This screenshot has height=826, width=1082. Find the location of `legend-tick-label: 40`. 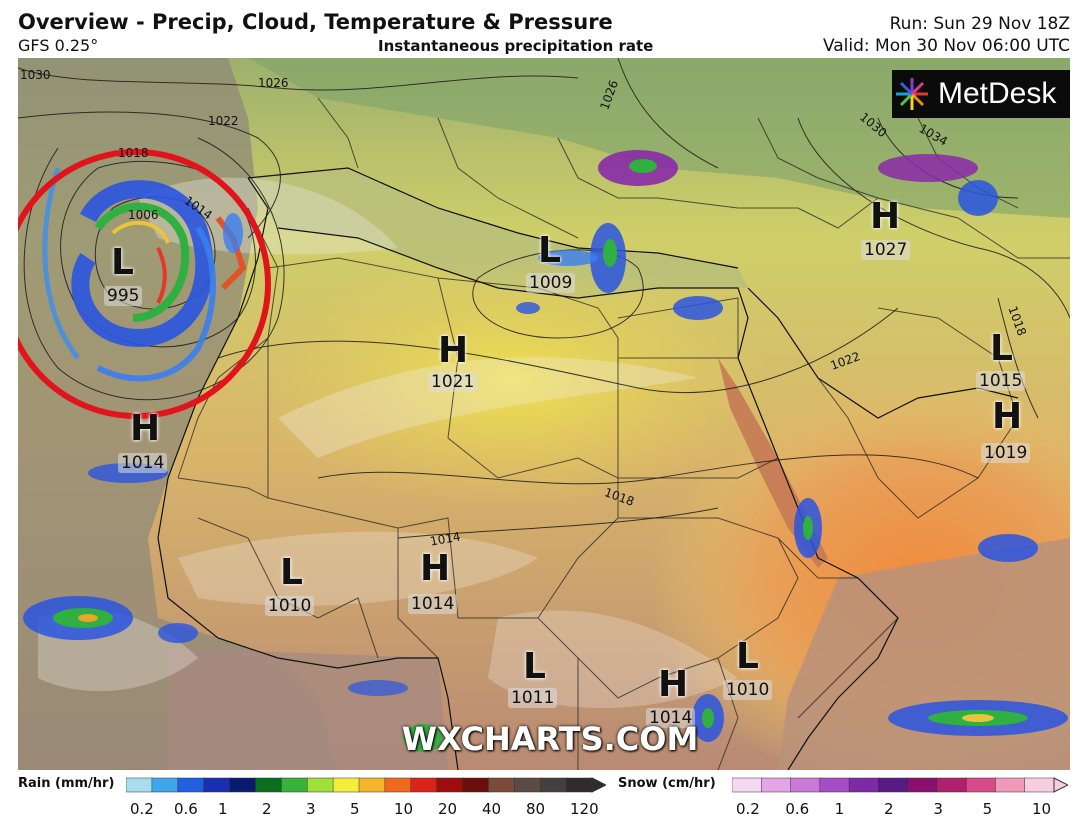

legend-tick-label: 40 is located at coordinates (492, 809).